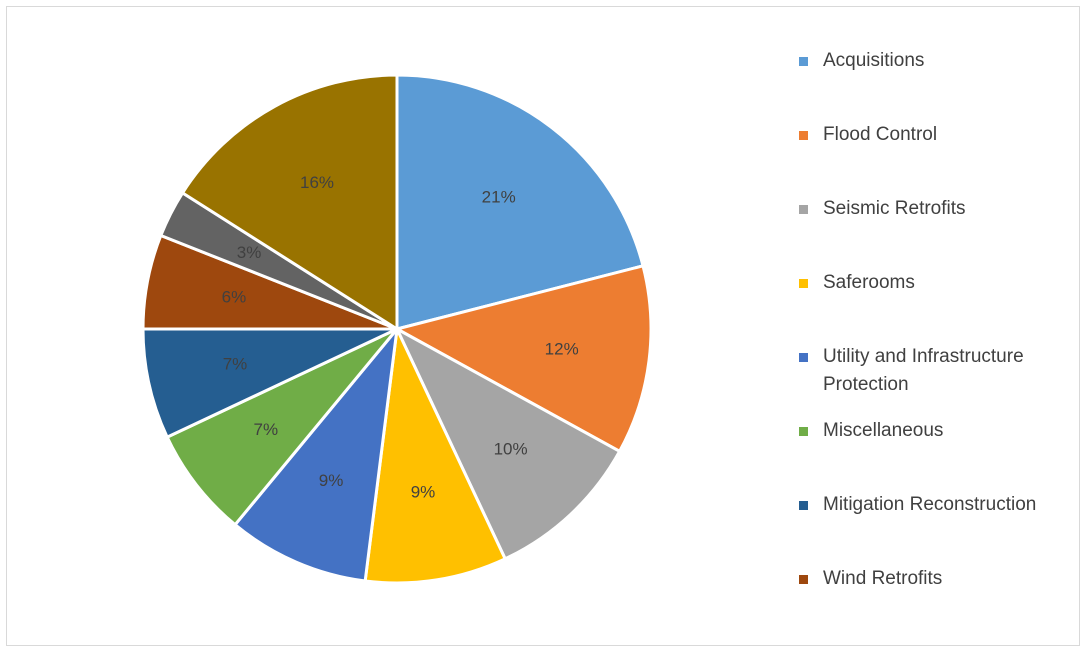 This screenshot has height=652, width=1086. Describe the element at coordinates (883, 578) in the screenshot. I see `legend-label: Wind Retrofits` at that location.